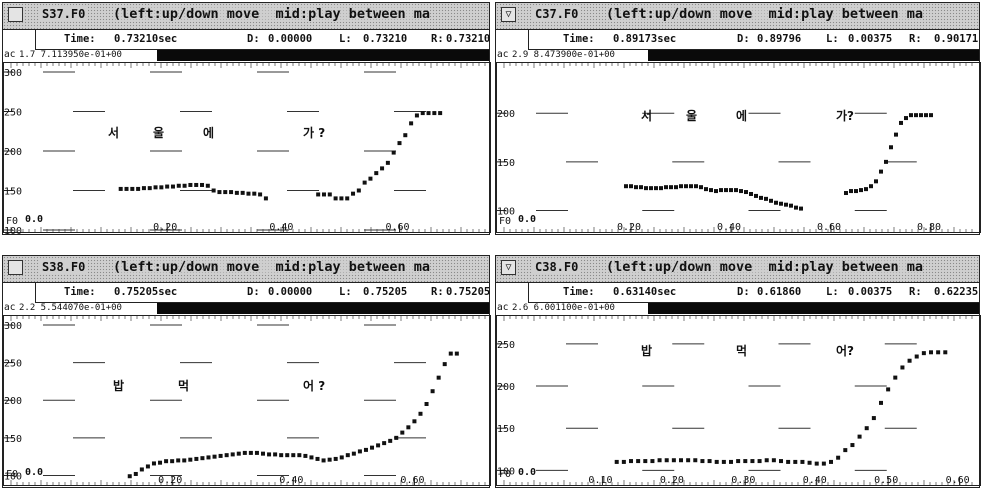 This screenshot has height=489, width=982. I want to click on ac-label: ac, so click(10, 54).